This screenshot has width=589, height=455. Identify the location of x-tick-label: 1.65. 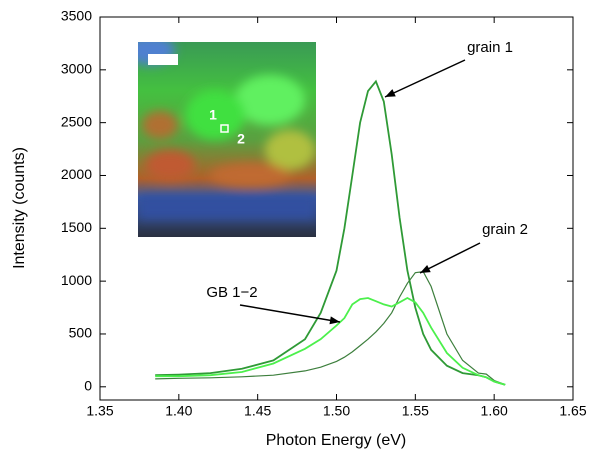
(572, 411).